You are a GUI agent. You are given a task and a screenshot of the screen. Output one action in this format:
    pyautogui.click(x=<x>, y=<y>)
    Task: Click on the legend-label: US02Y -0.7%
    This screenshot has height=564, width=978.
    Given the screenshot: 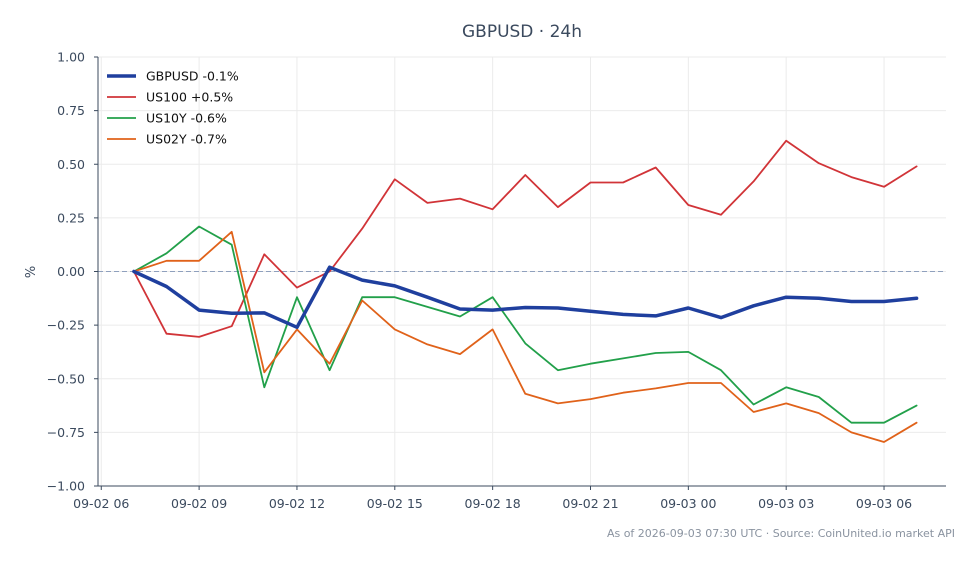 What is the action you would take?
    pyautogui.click(x=186, y=139)
    